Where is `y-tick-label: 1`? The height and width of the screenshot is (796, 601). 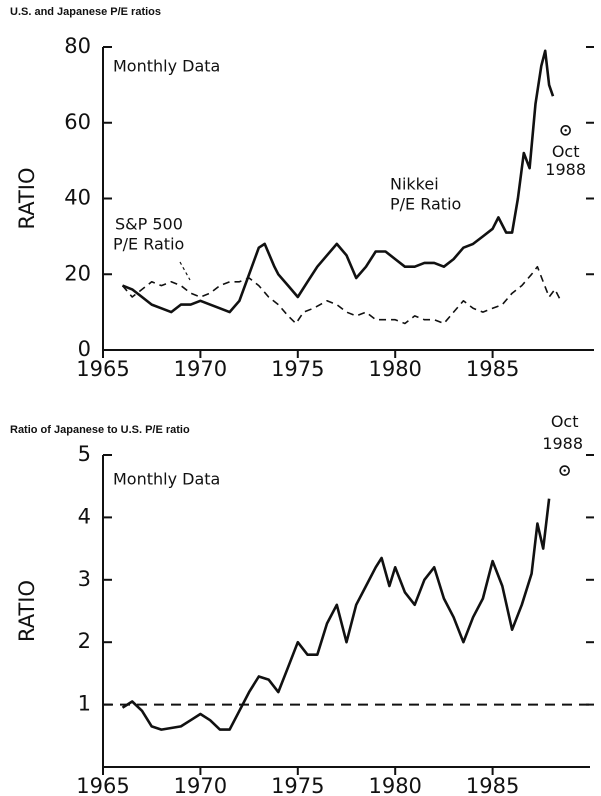
y-tick-label: 1 is located at coordinates (84, 704).